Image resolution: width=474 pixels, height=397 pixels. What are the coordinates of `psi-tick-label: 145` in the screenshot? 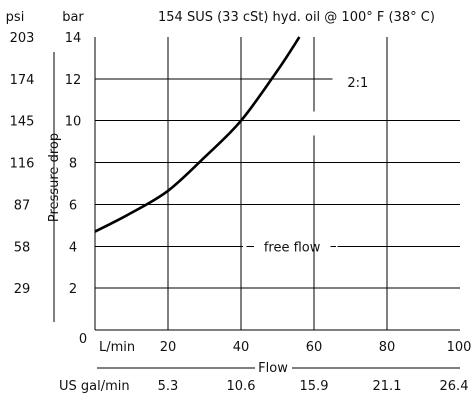 It's located at (22, 122).